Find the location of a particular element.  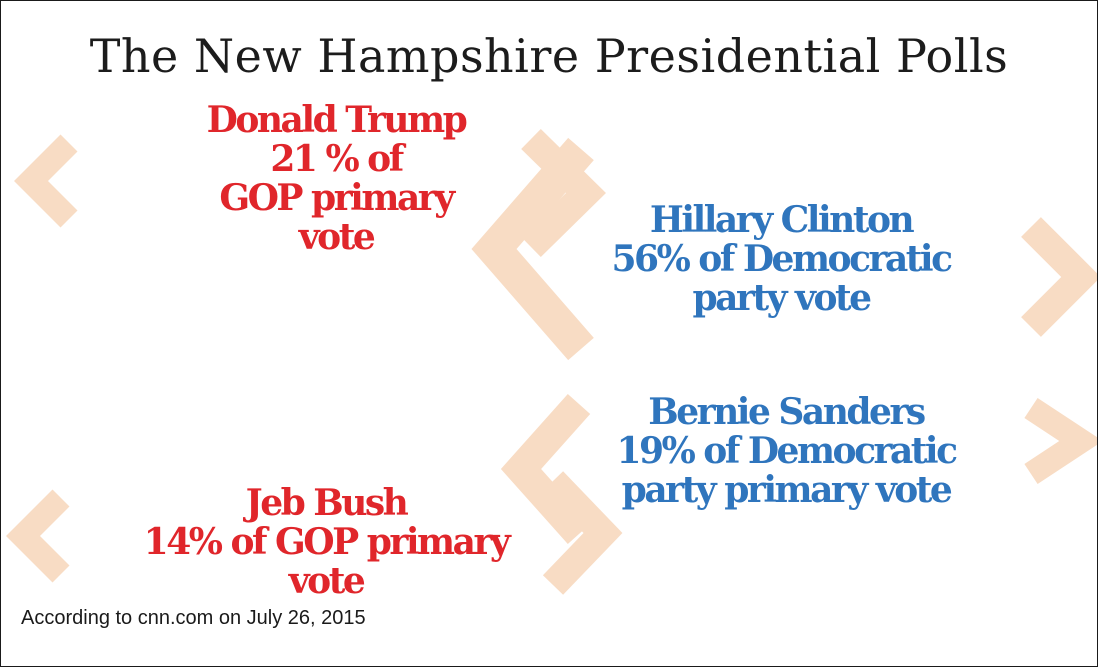

page-title: The New Hampshire Presidential Polls is located at coordinates (549, 56).